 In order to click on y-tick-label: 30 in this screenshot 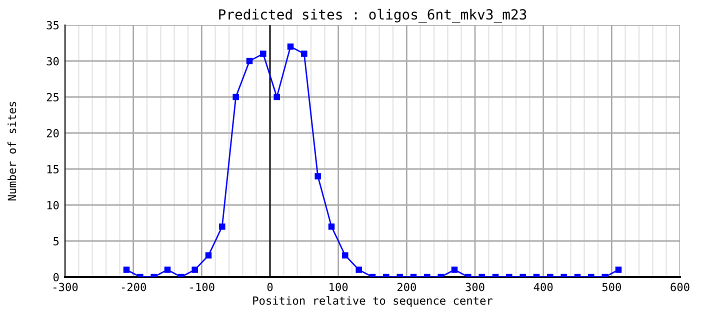, I will do `click(52, 61)`.